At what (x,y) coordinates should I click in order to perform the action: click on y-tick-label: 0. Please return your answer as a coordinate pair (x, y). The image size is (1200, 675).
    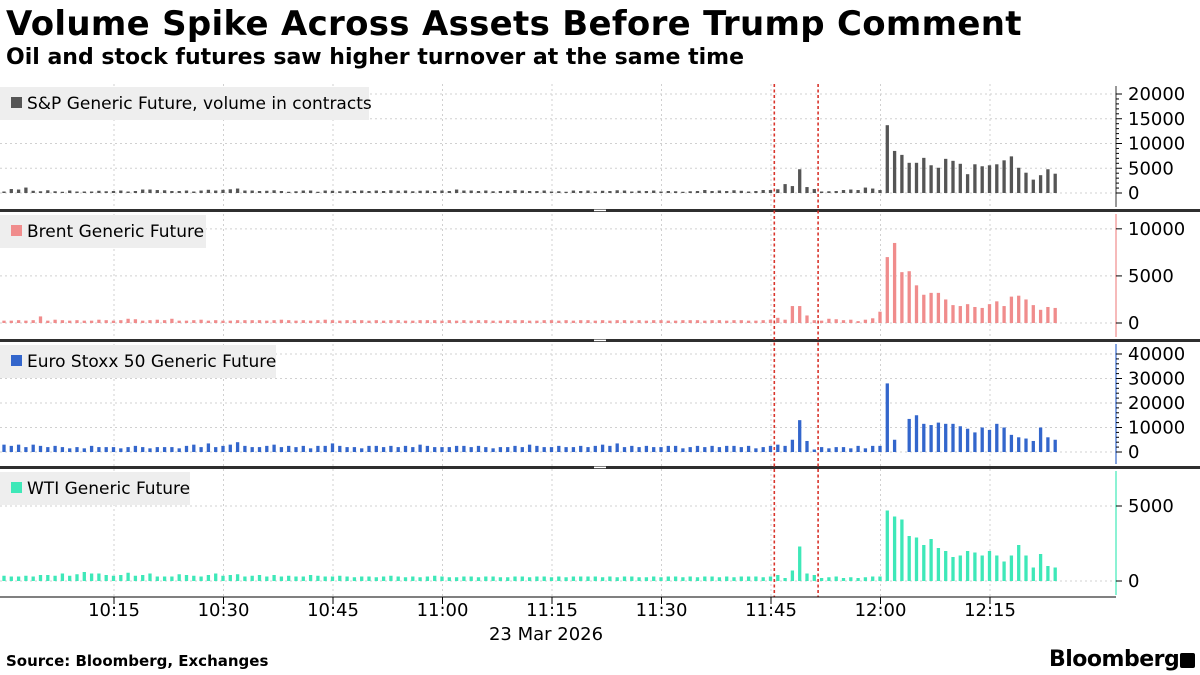
    Looking at the image, I should click on (1133, 581).